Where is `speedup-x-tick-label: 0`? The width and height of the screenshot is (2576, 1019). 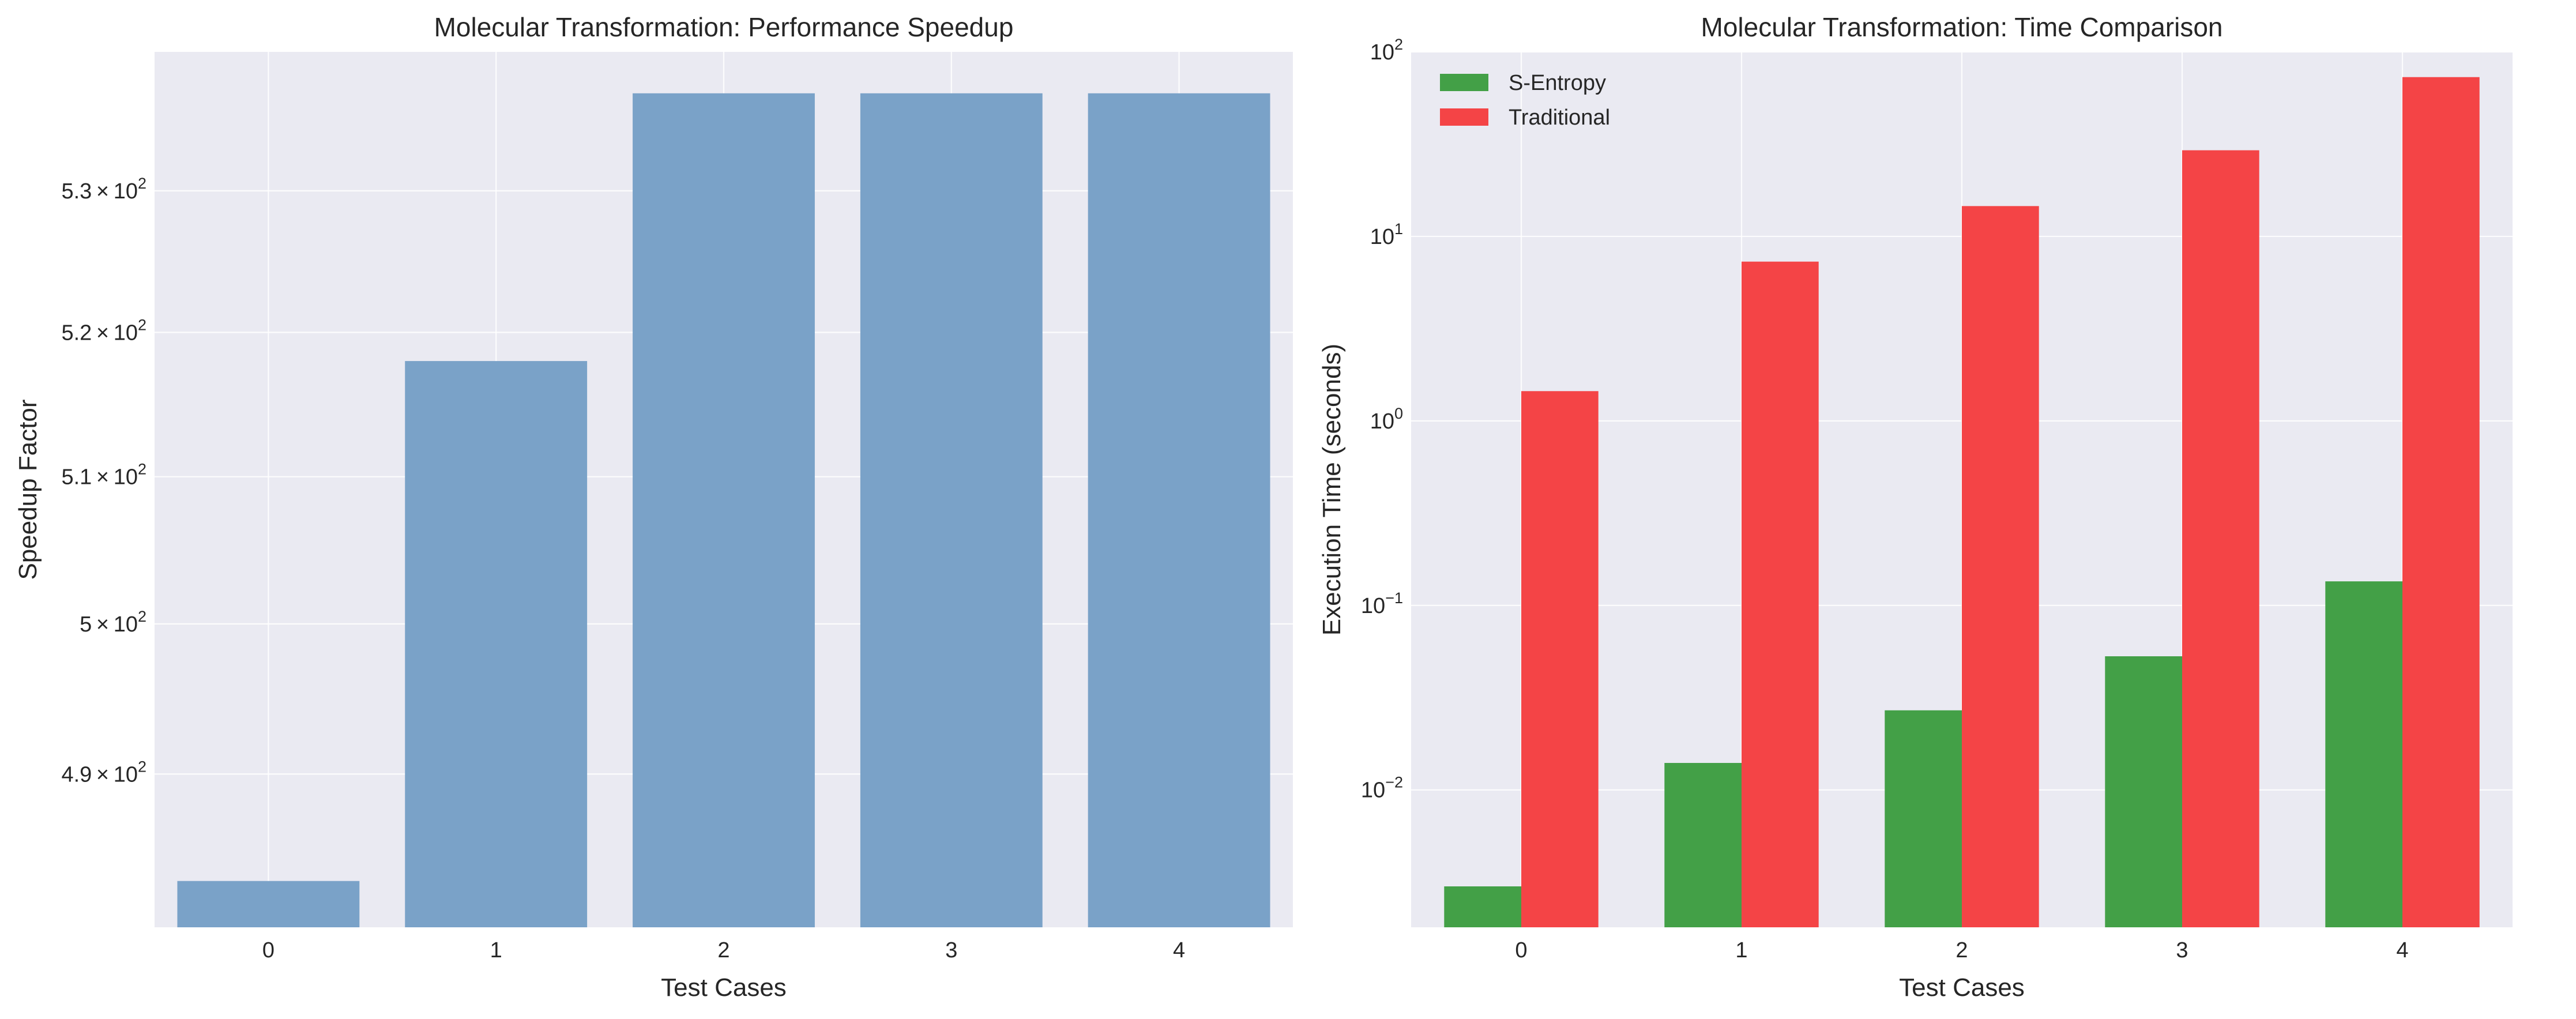 speedup-x-tick-label: 0 is located at coordinates (268, 950).